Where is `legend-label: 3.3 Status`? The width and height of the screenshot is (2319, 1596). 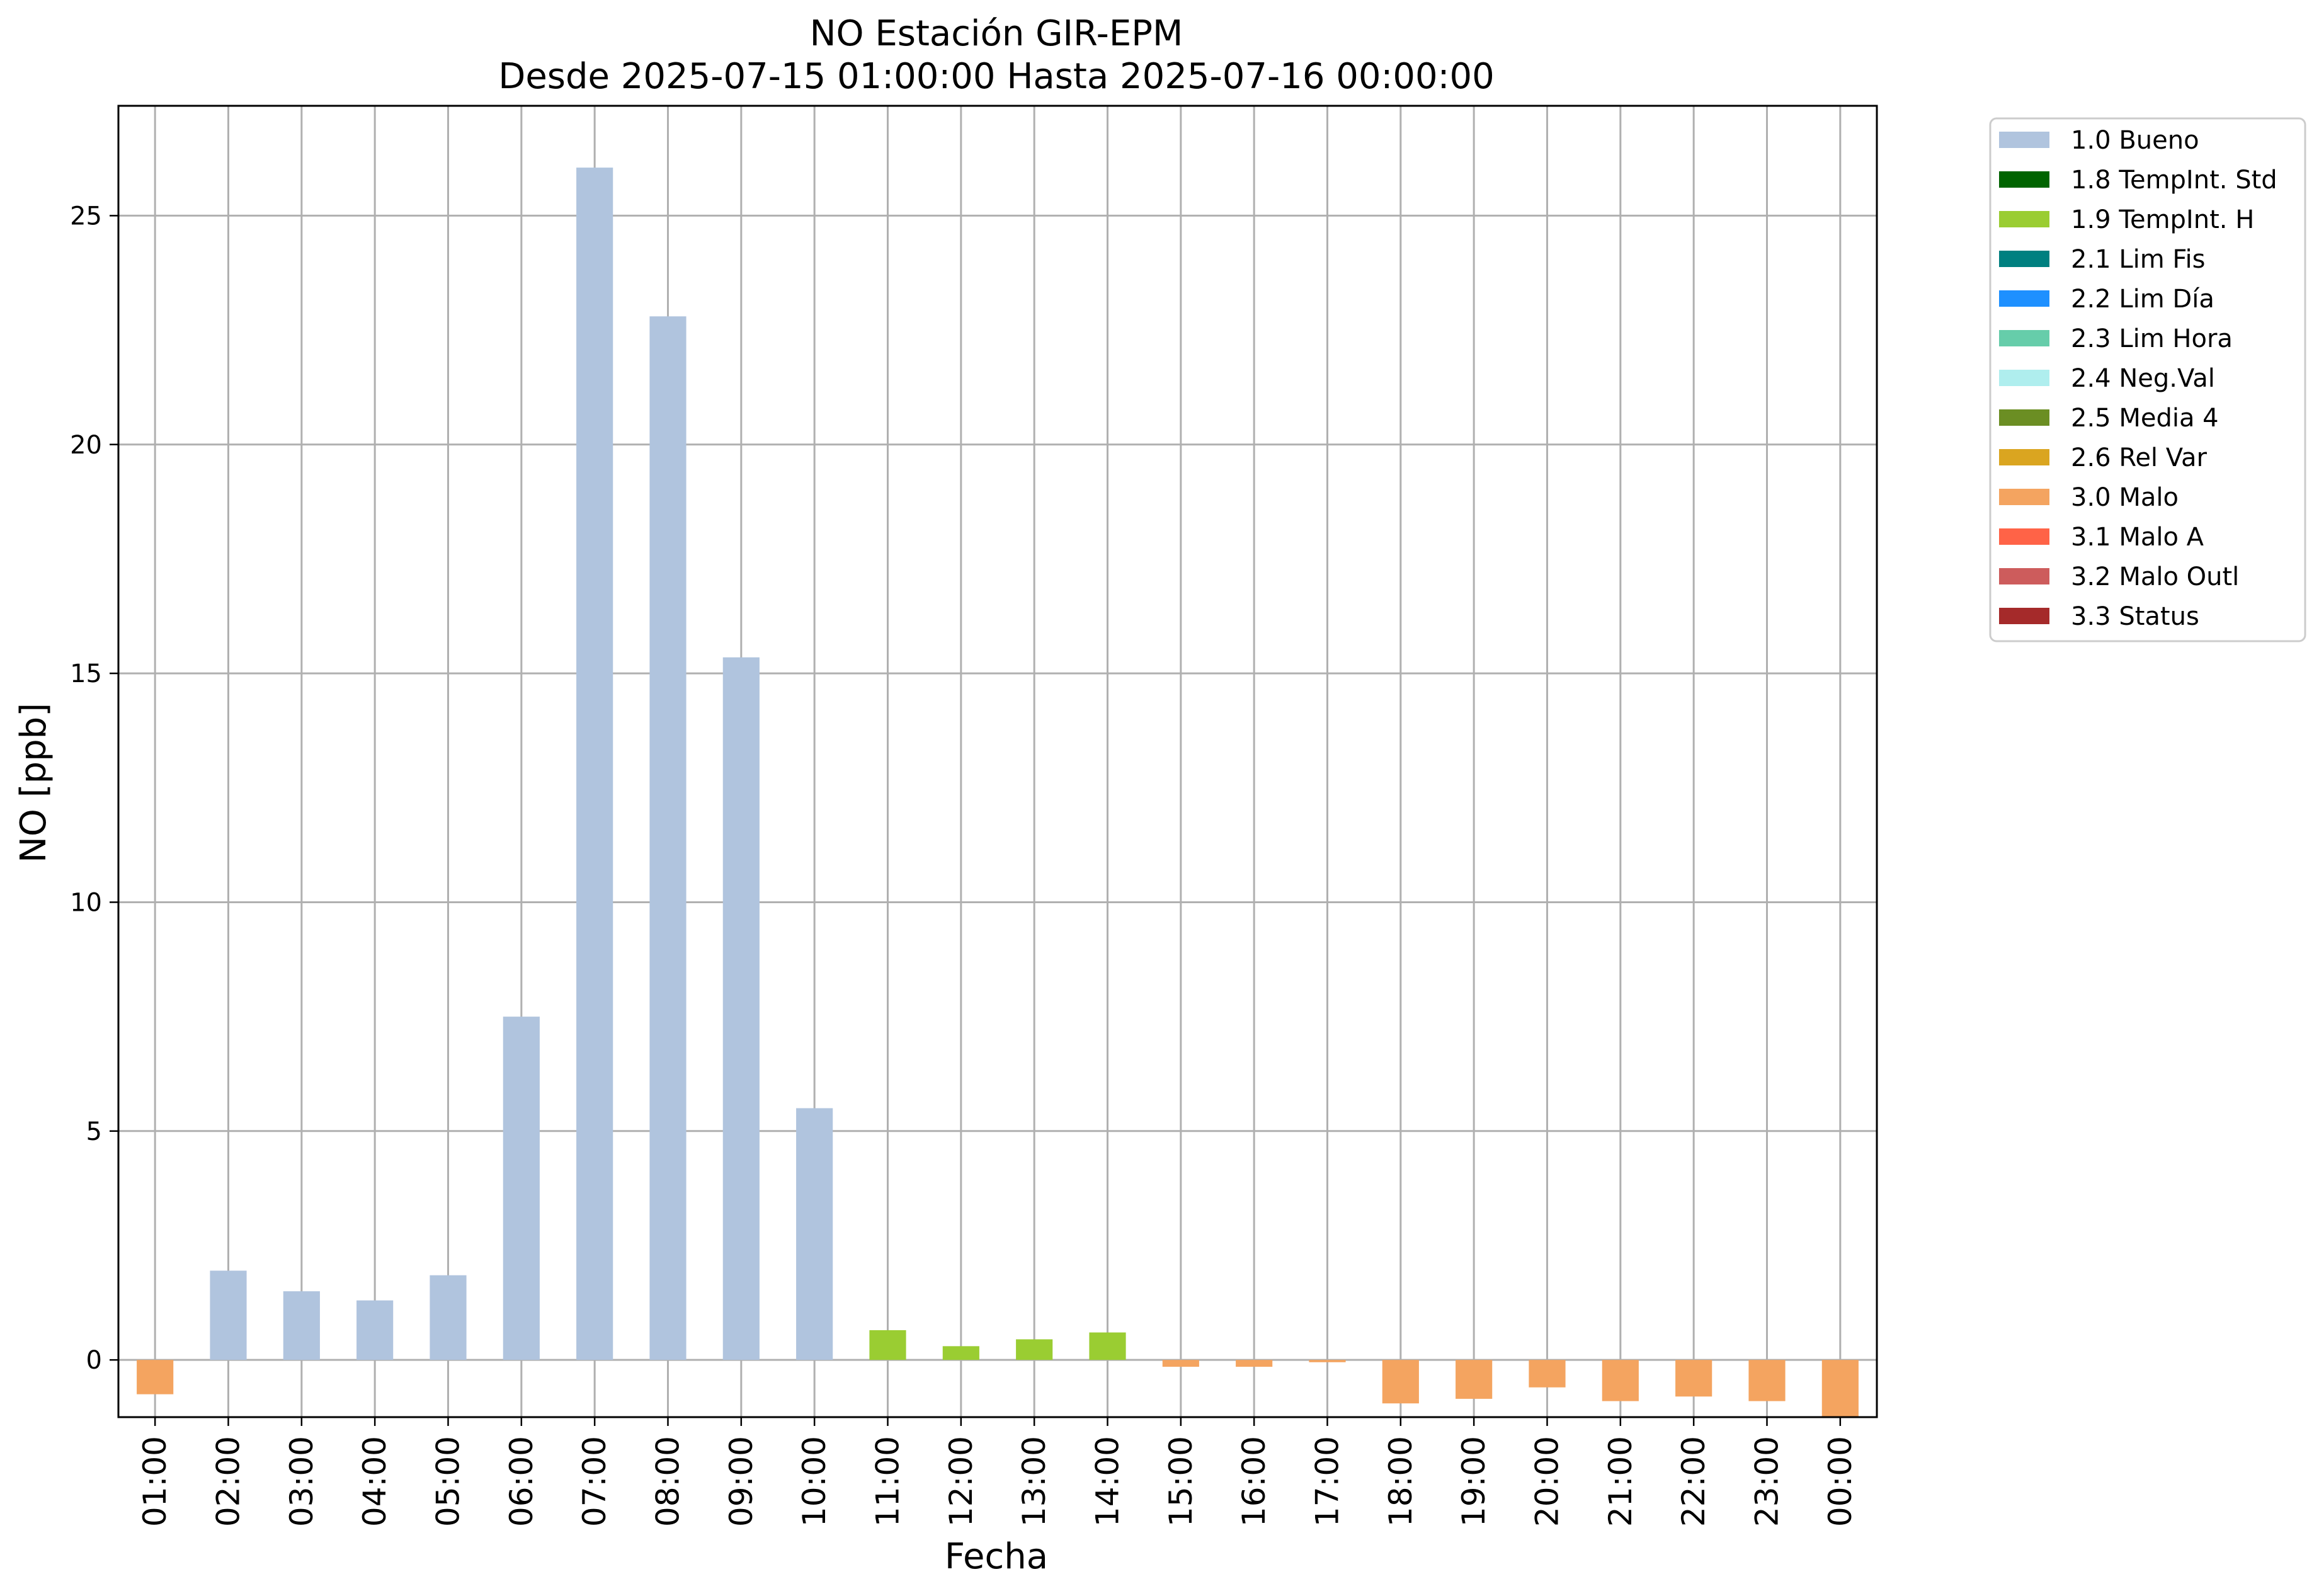
legend-label: 3.3 Status is located at coordinates (2135, 616).